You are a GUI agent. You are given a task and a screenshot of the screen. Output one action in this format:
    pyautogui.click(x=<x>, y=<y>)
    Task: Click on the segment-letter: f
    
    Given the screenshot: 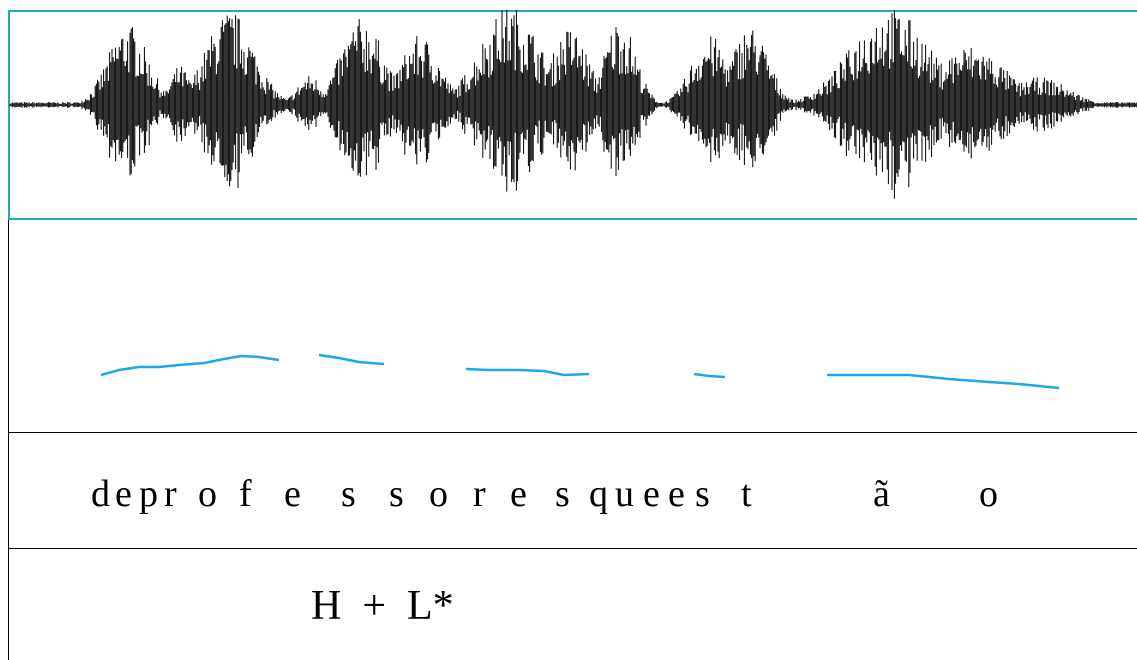 What is the action you would take?
    pyautogui.click(x=245, y=494)
    